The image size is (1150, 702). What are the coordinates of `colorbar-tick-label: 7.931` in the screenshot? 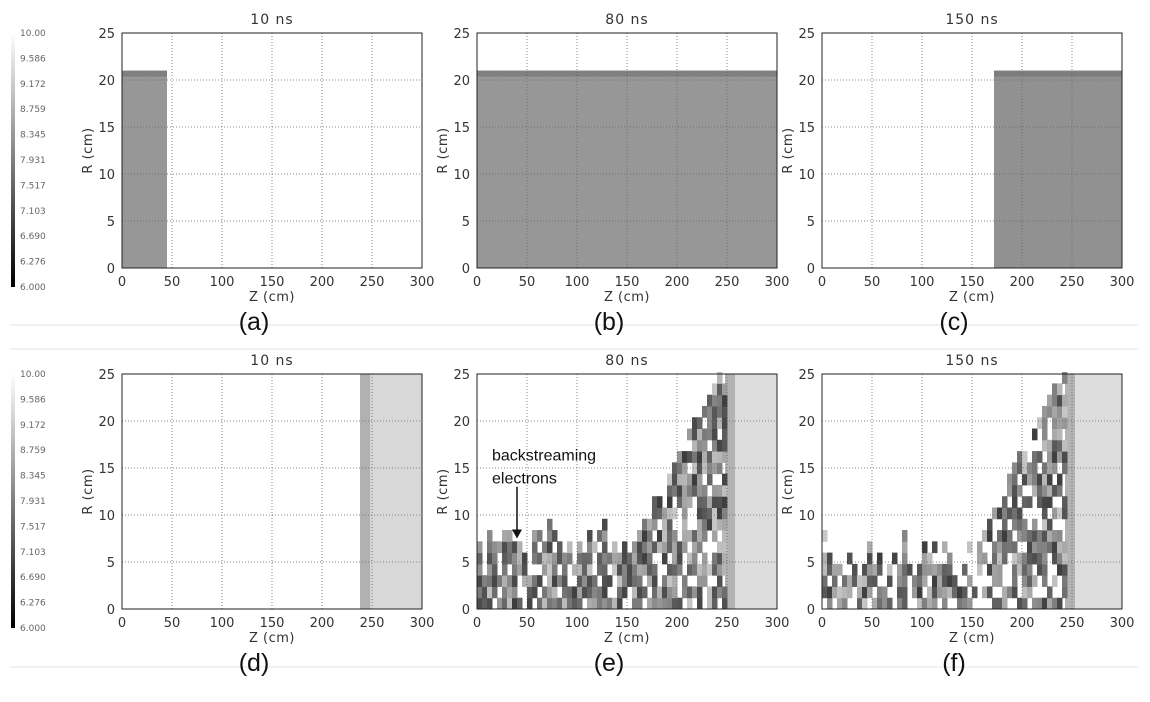 It's located at (33, 502).